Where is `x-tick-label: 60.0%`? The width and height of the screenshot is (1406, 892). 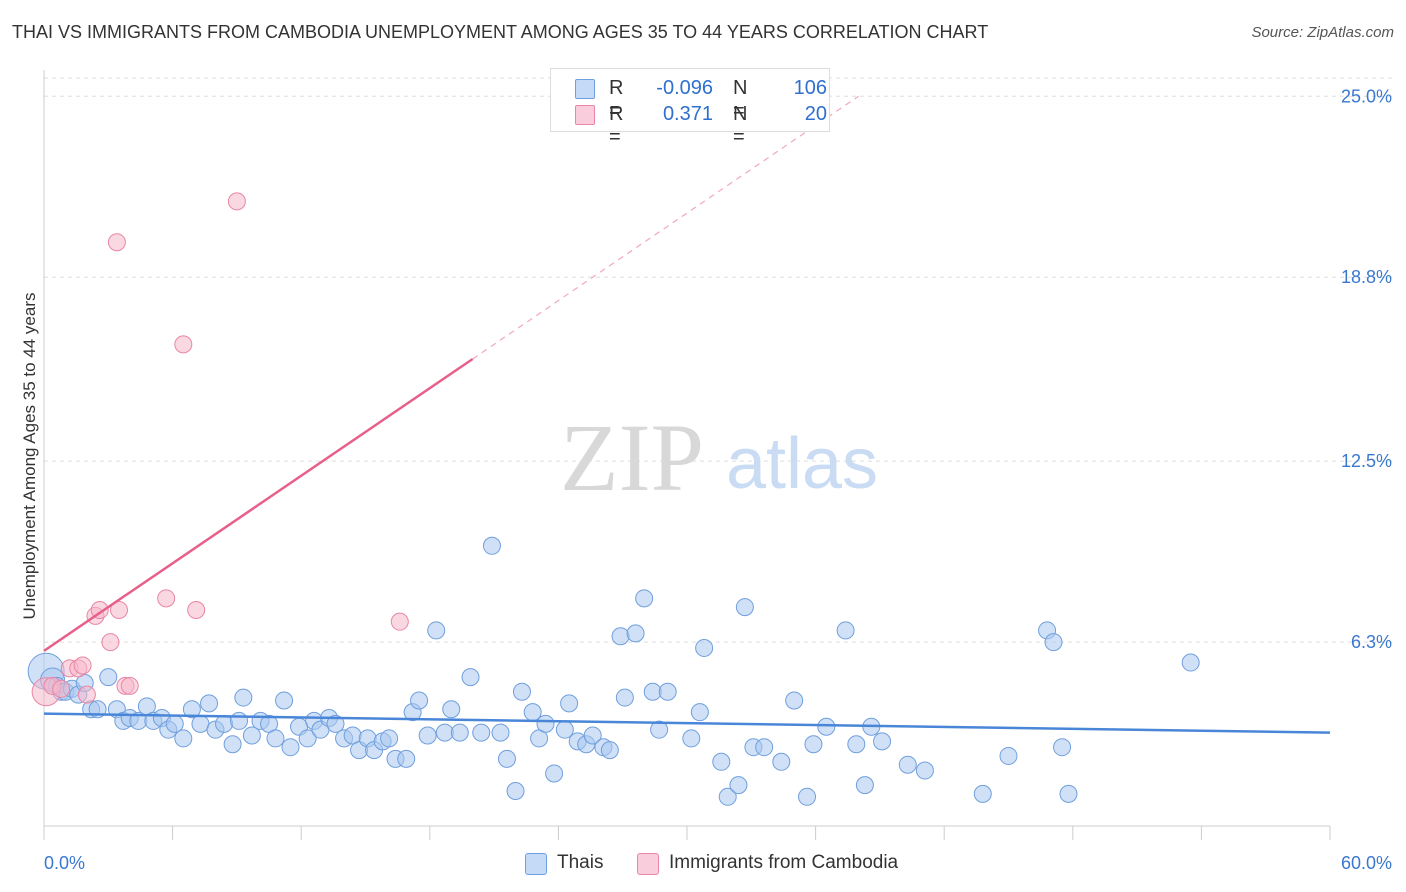
x-tick-label: 60.0% is located at coordinates (1366, 863).